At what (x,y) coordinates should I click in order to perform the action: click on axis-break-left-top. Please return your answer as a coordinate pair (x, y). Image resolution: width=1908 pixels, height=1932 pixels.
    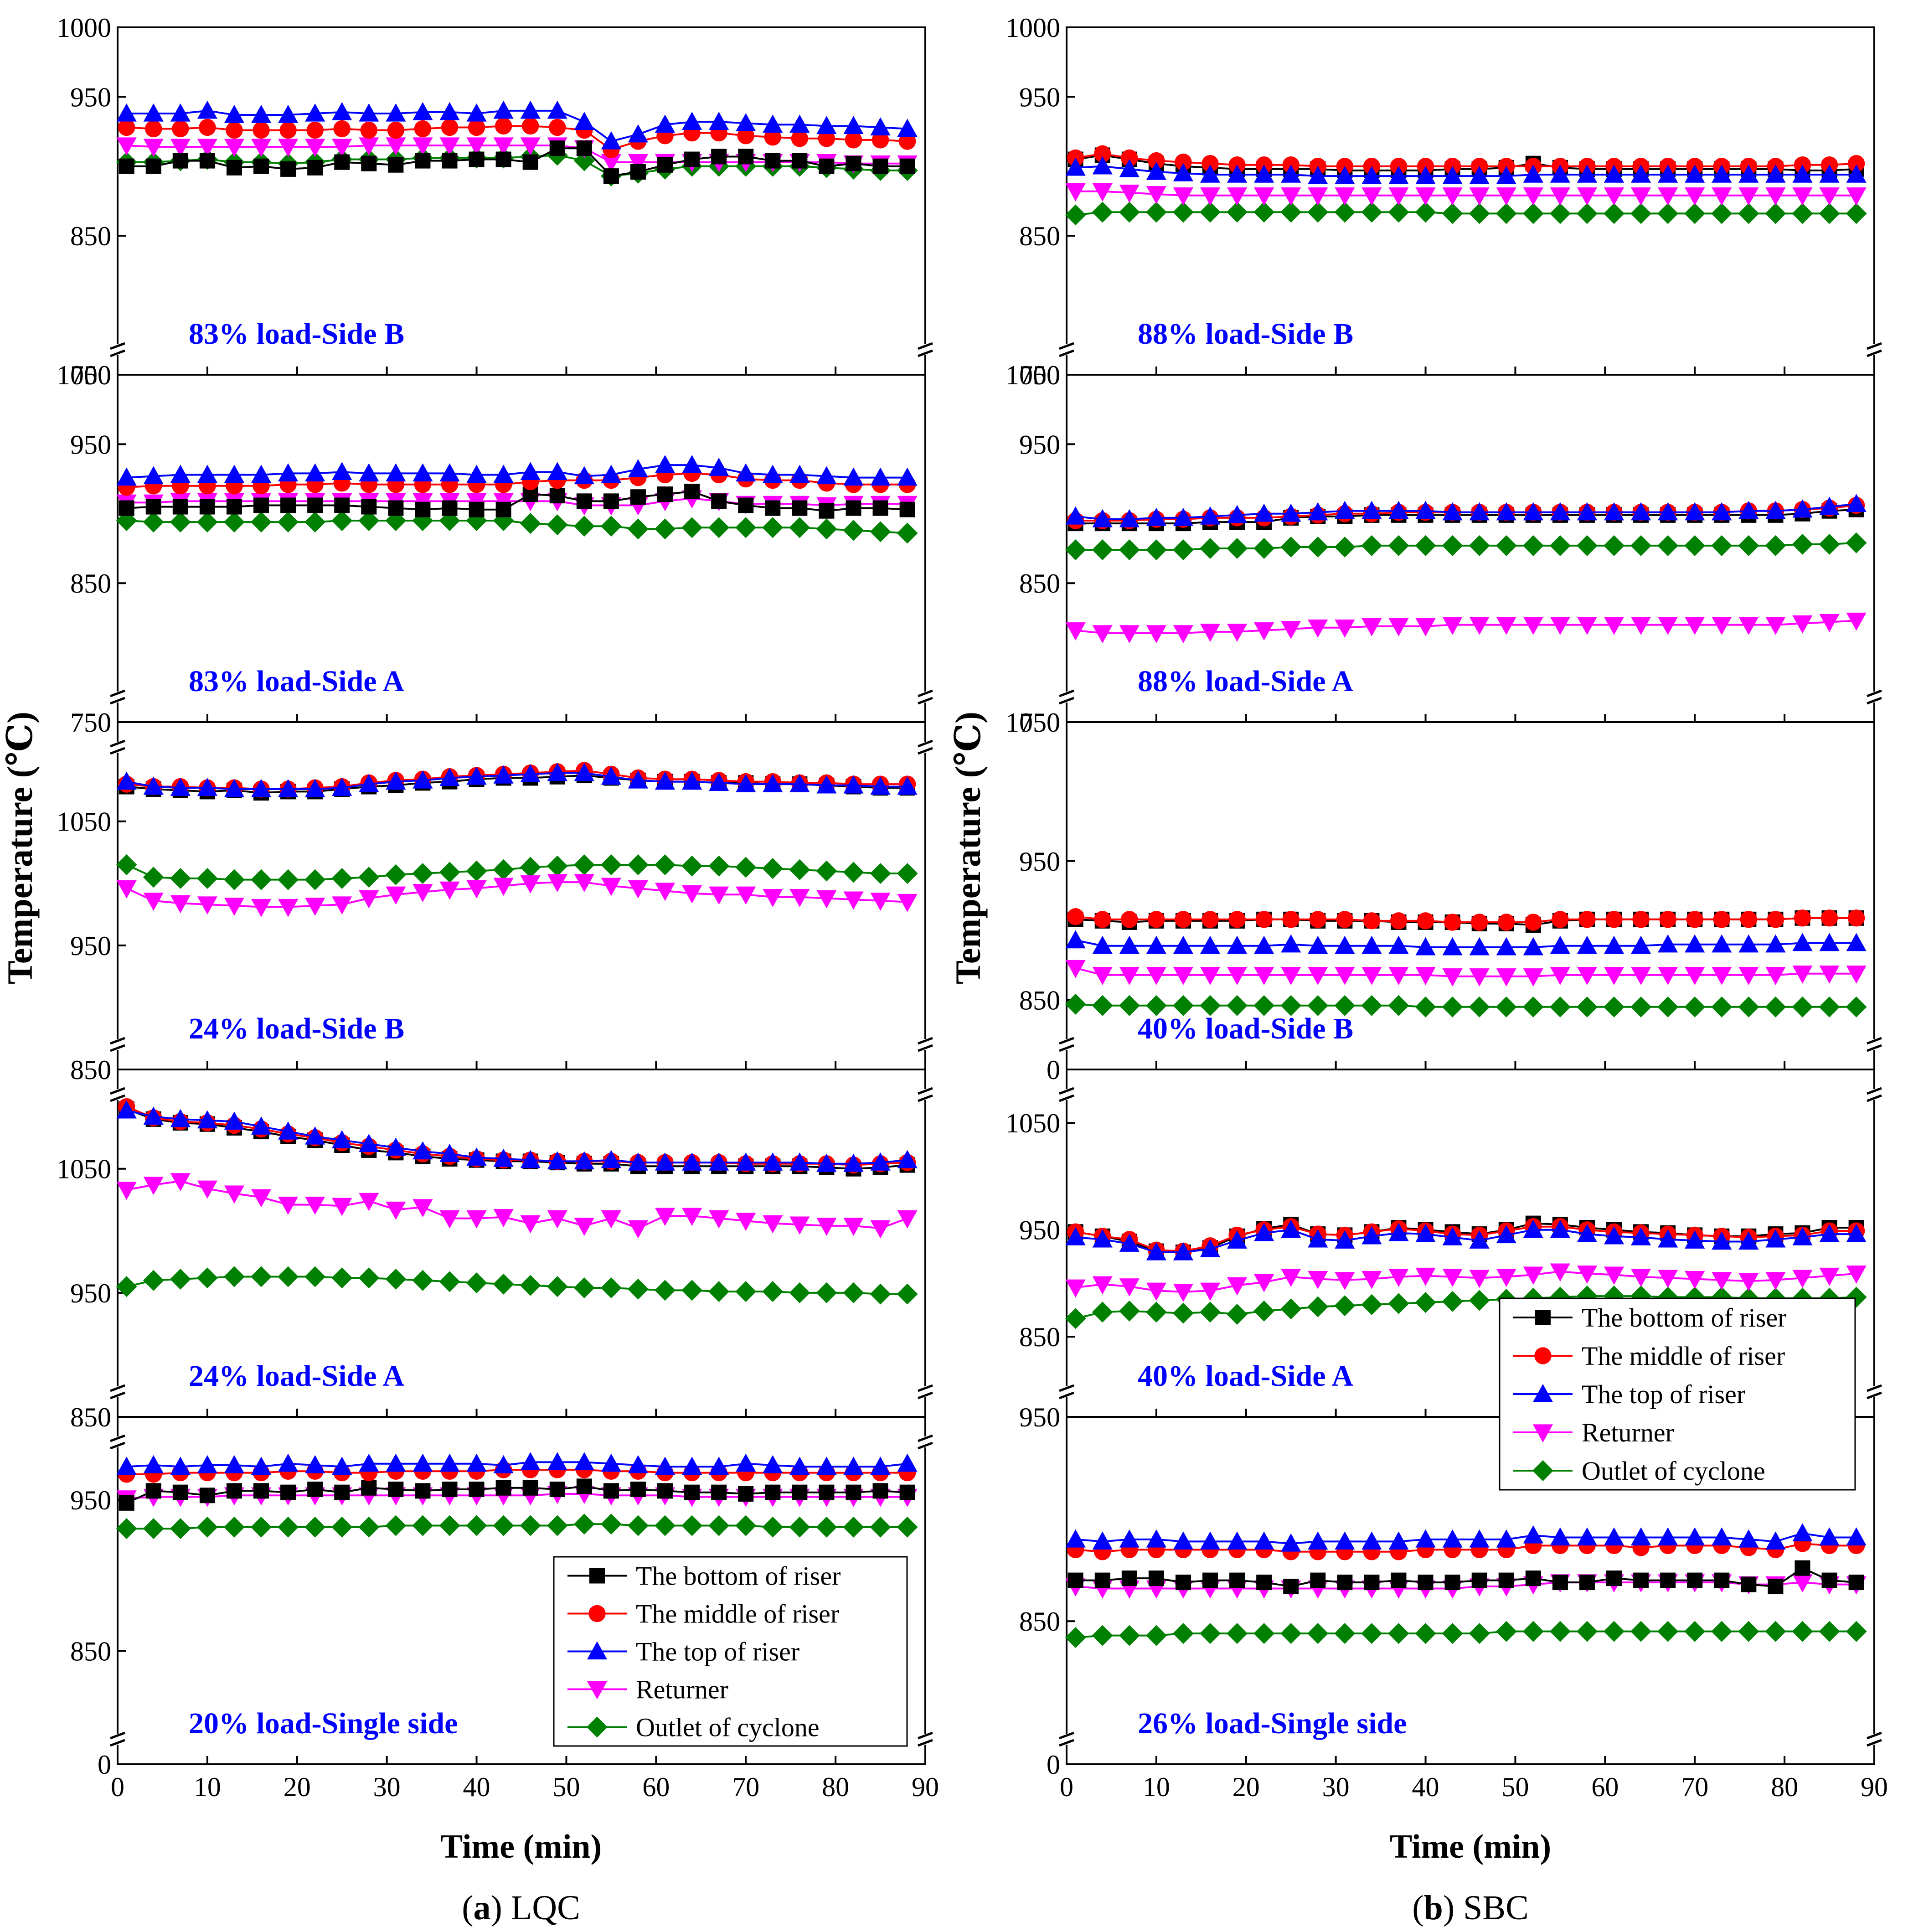
    Looking at the image, I should click on (117, 747).